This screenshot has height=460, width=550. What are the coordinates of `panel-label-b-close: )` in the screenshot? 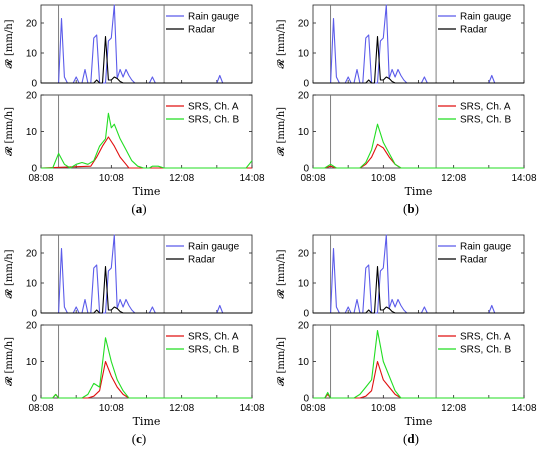 It's located at (417, 208).